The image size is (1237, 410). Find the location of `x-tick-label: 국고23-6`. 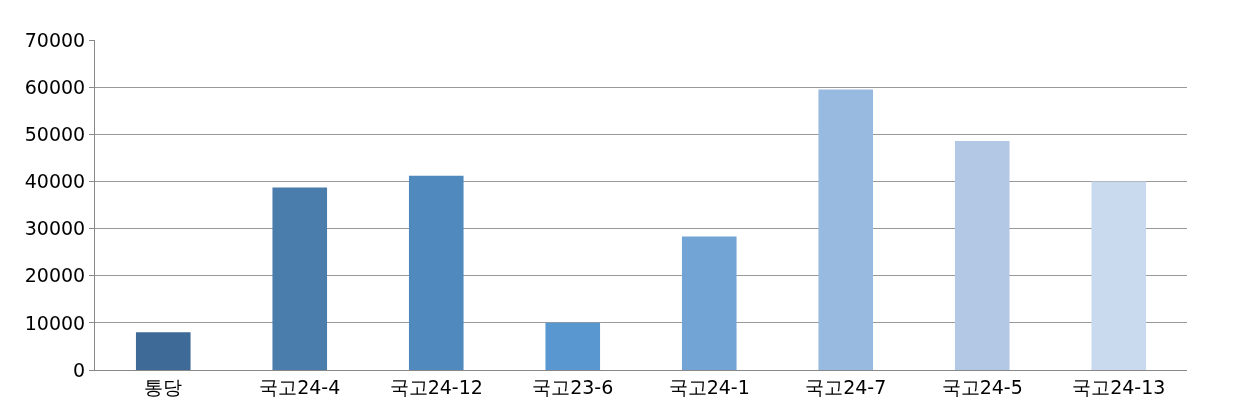

x-tick-label: 국고23-6 is located at coordinates (573, 386).